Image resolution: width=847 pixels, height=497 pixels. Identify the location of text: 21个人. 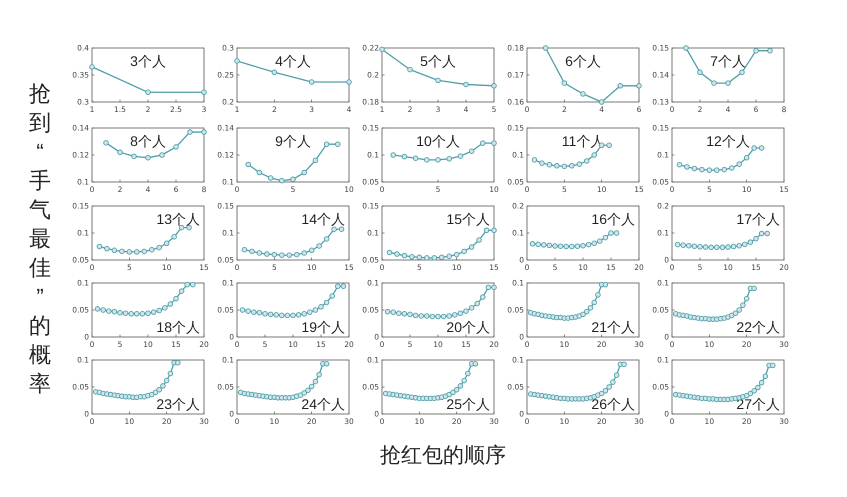
(613, 327).